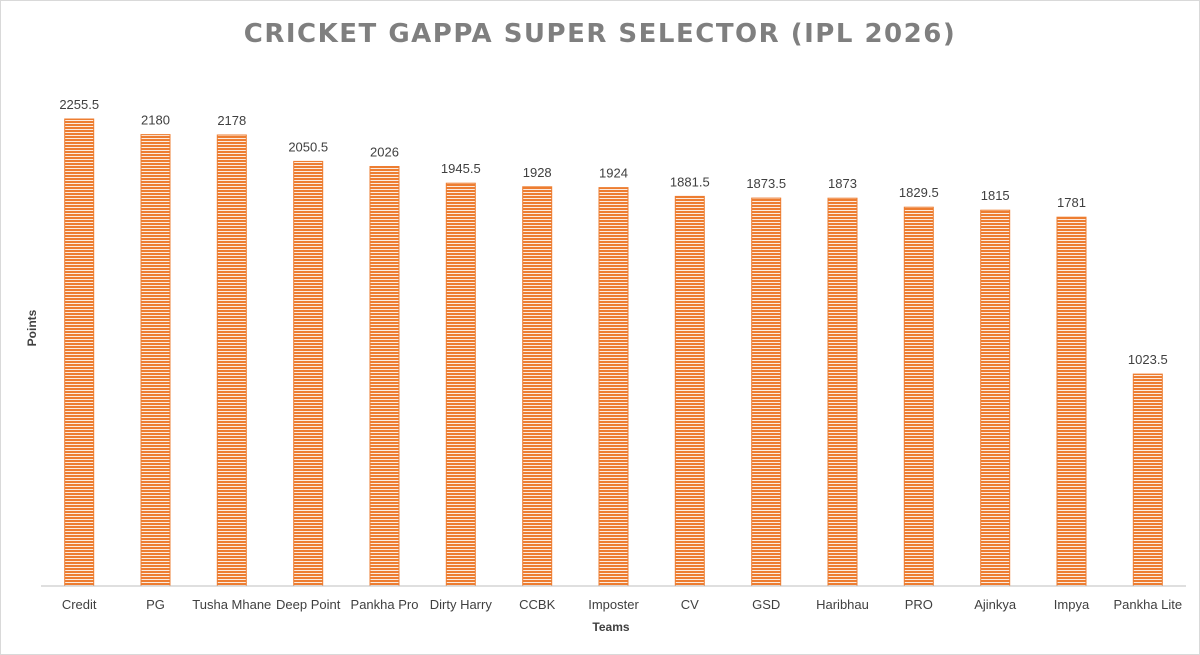 The height and width of the screenshot is (655, 1200). Describe the element at coordinates (842, 604) in the screenshot. I see `category-label-haribhau: Haribhau` at that location.